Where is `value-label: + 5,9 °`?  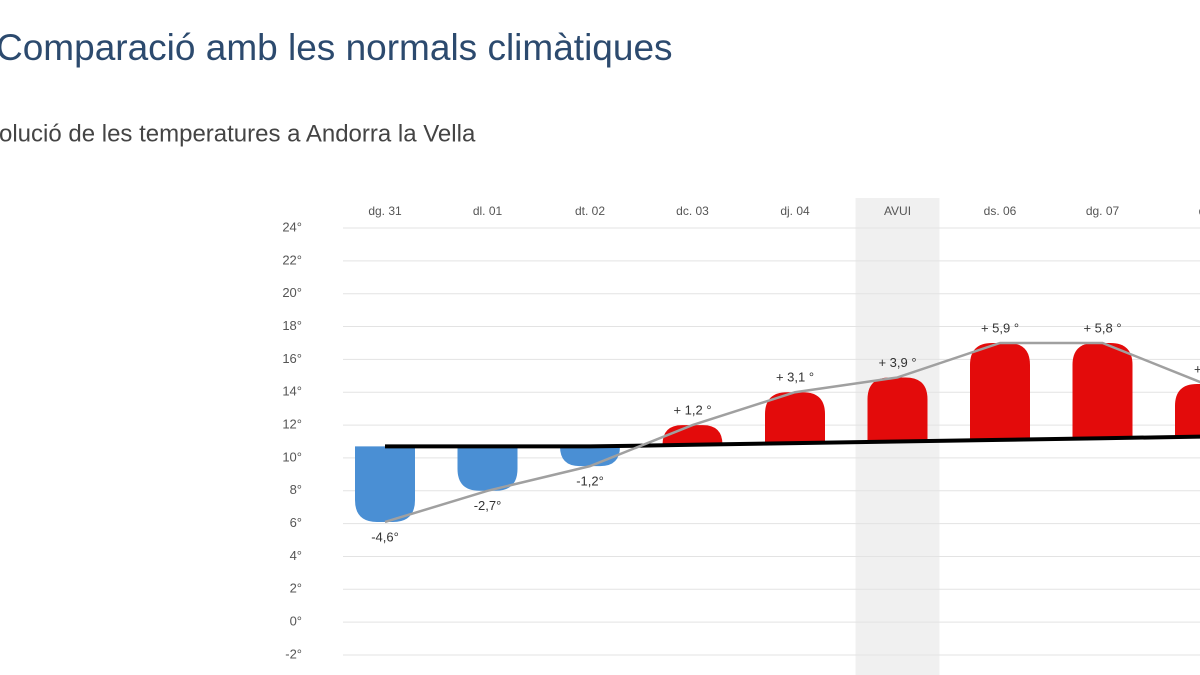 value-label: + 5,9 ° is located at coordinates (1000, 327).